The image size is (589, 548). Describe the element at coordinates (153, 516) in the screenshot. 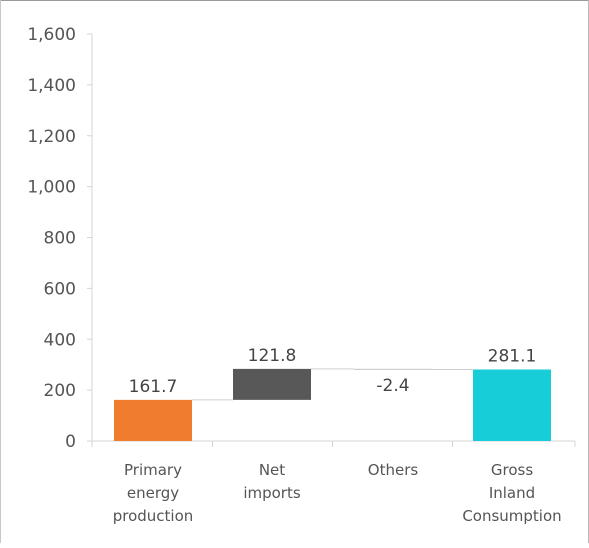

I see `category-label-line: production` at that location.